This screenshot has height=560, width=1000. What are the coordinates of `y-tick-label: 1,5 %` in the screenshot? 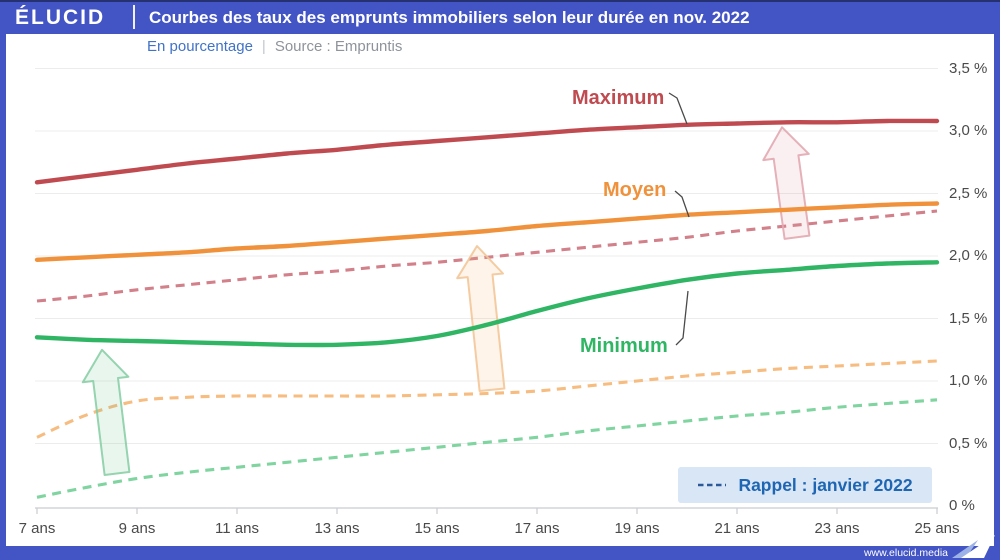 It's located at (968, 318).